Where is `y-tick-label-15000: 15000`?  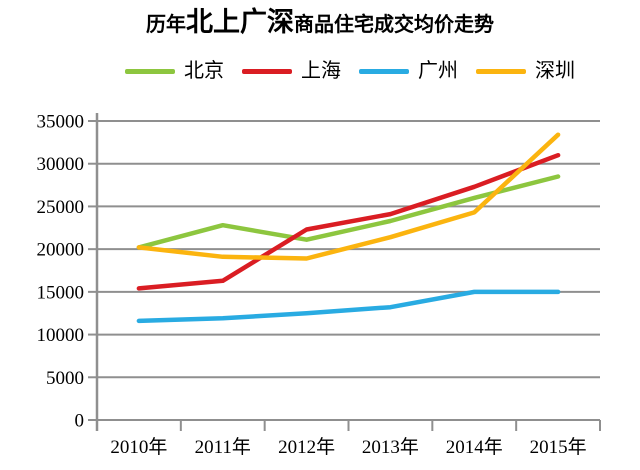 y-tick-label-15000: 15000 is located at coordinates (61, 292).